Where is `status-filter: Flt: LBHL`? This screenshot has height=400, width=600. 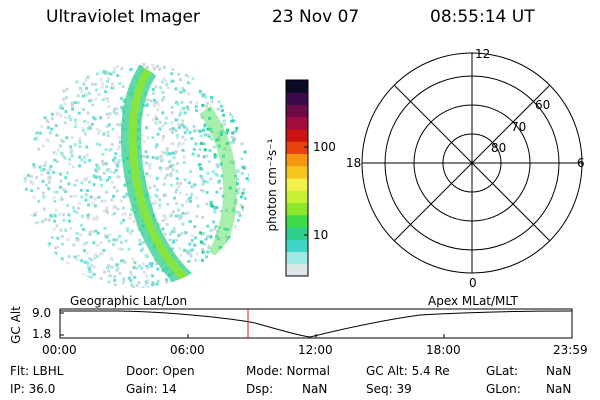
status-filter: Flt: LBHL is located at coordinates (37, 371).